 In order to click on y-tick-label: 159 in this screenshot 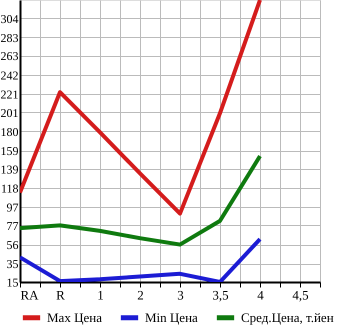, I will do `click(9, 151)`.